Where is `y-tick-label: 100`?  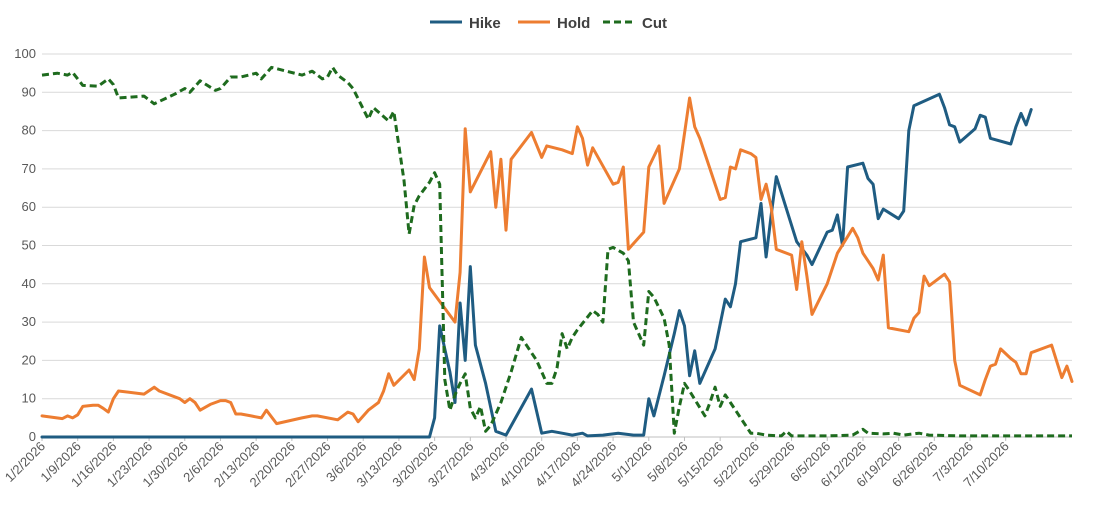 y-tick-label: 100 is located at coordinates (25, 53).